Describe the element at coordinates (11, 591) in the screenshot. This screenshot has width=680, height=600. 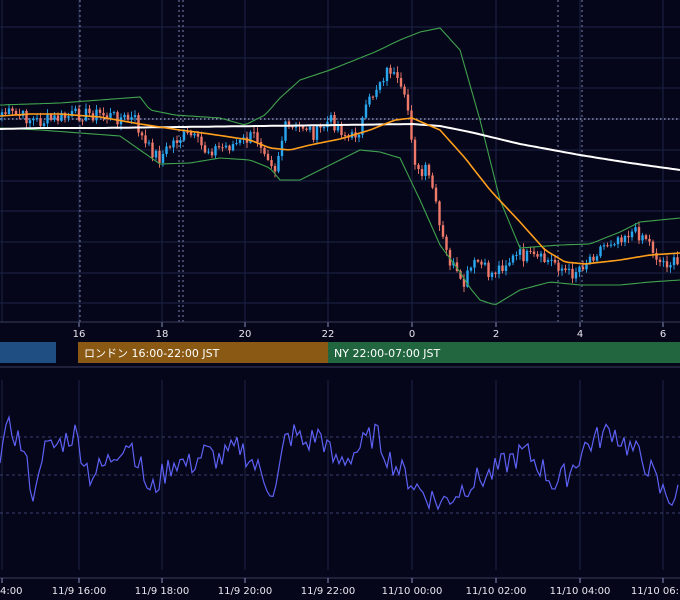
I see `datetime-tick-label: 4:00` at that location.